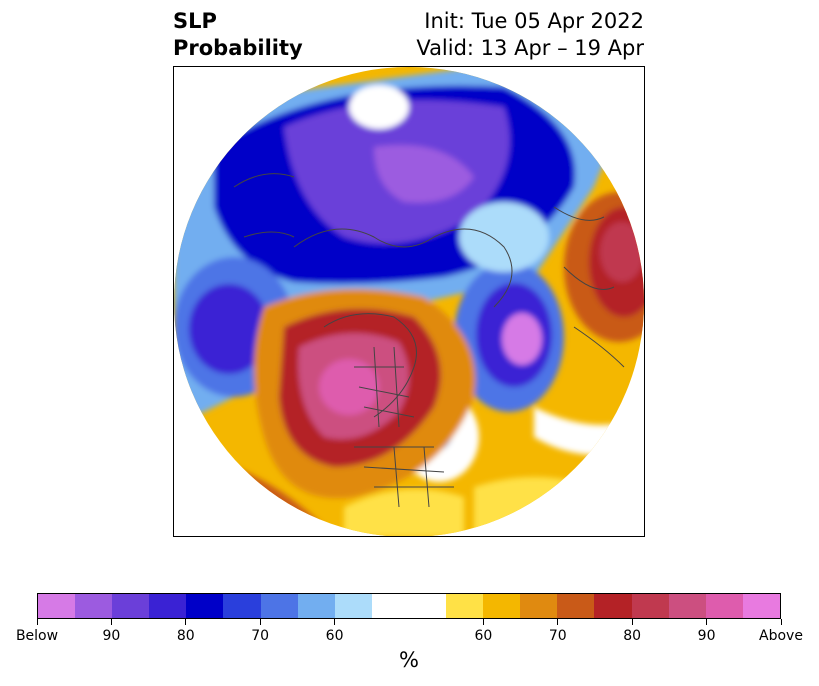  I want to click on colorbar-tick-label: Above, so click(781, 636).